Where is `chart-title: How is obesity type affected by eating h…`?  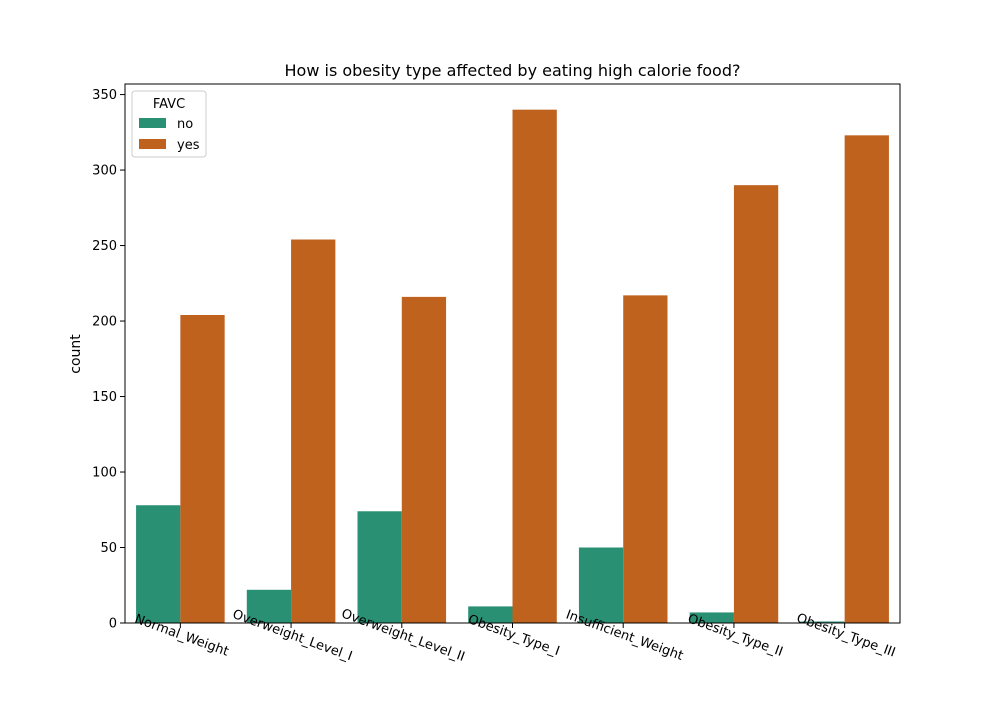
chart-title: How is obesity type affected by eating h… is located at coordinates (513, 70).